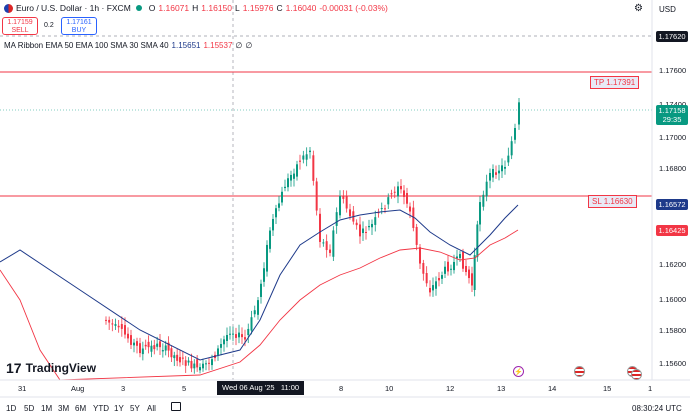 The height and width of the screenshot is (419, 690). I want to click on sell-button: 1.17159 SELL, so click(20, 26).